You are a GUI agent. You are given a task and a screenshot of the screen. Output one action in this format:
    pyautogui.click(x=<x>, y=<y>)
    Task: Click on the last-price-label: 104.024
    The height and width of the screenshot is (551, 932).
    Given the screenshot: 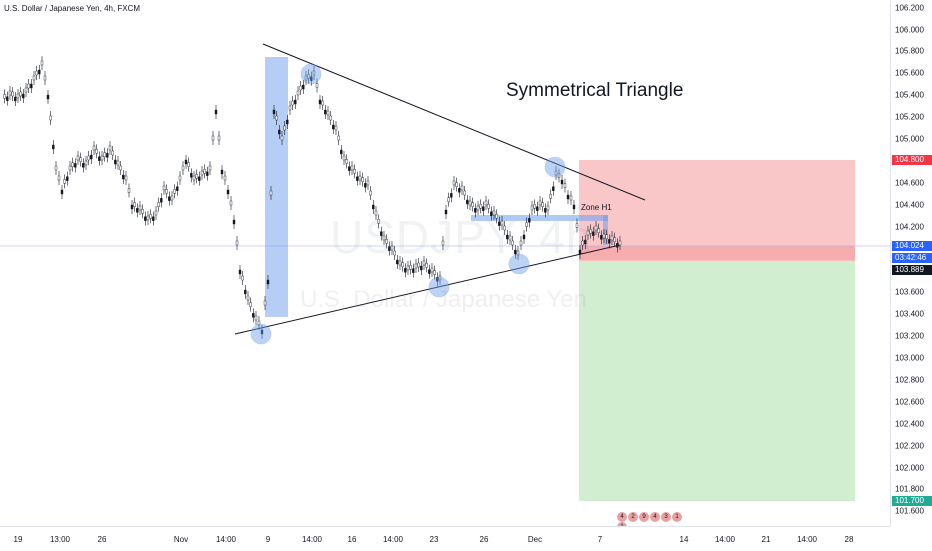 What is the action you would take?
    pyautogui.click(x=912, y=246)
    